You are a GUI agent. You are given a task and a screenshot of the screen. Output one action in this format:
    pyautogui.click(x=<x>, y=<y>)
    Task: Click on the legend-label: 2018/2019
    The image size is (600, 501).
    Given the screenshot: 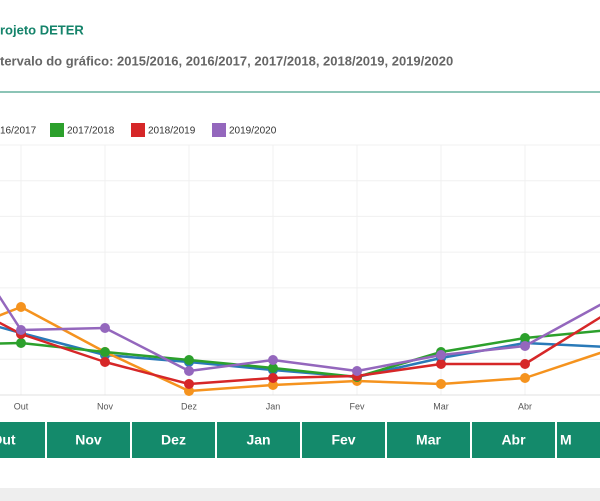 What is the action you would take?
    pyautogui.click(x=172, y=131)
    